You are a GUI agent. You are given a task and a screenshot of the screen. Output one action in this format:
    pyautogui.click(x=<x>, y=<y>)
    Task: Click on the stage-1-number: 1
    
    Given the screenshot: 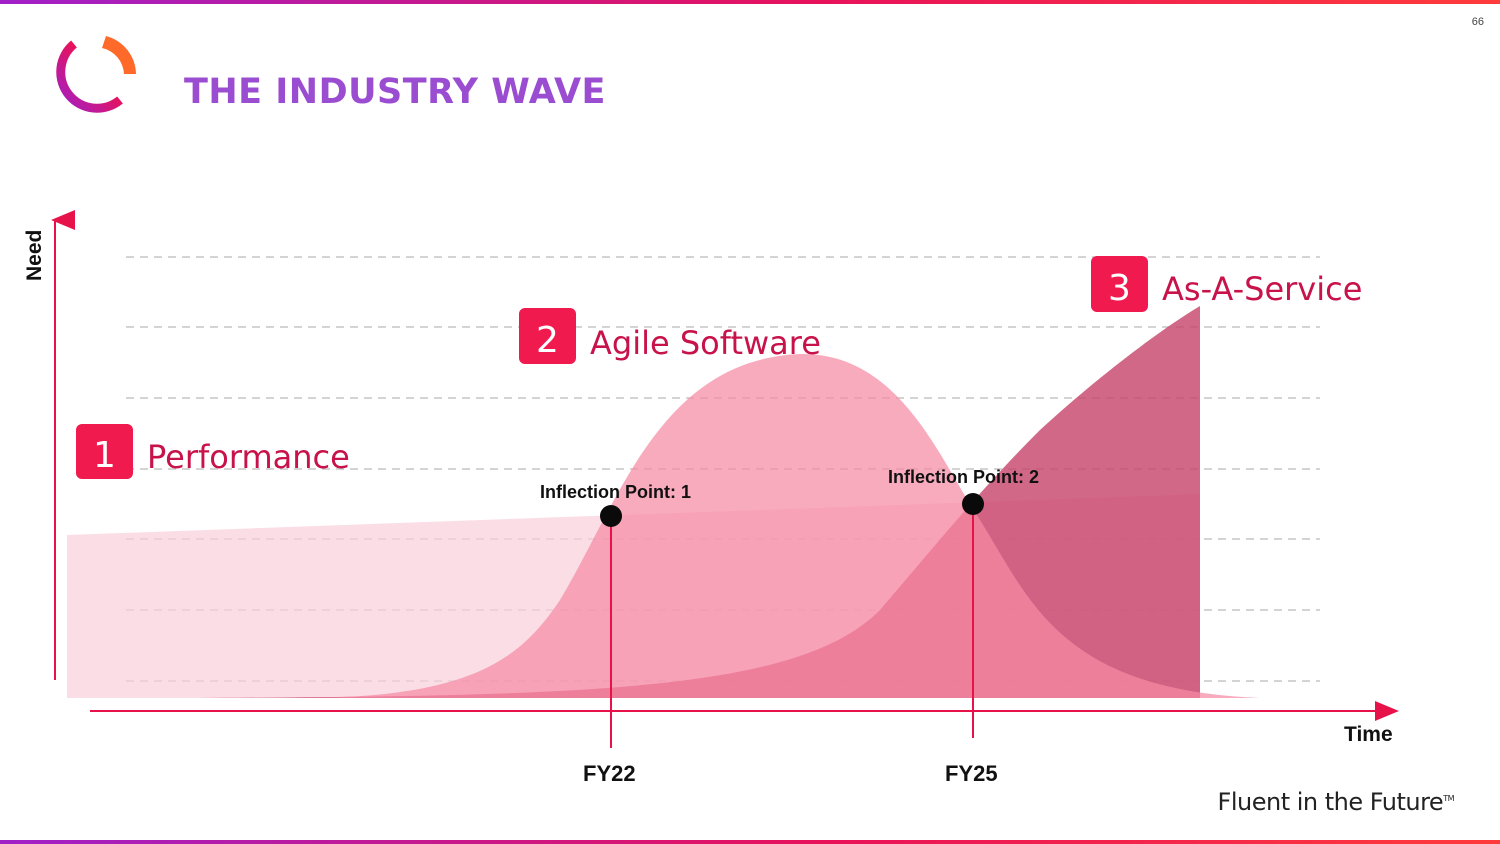 What is the action you would take?
    pyautogui.click(x=104, y=455)
    